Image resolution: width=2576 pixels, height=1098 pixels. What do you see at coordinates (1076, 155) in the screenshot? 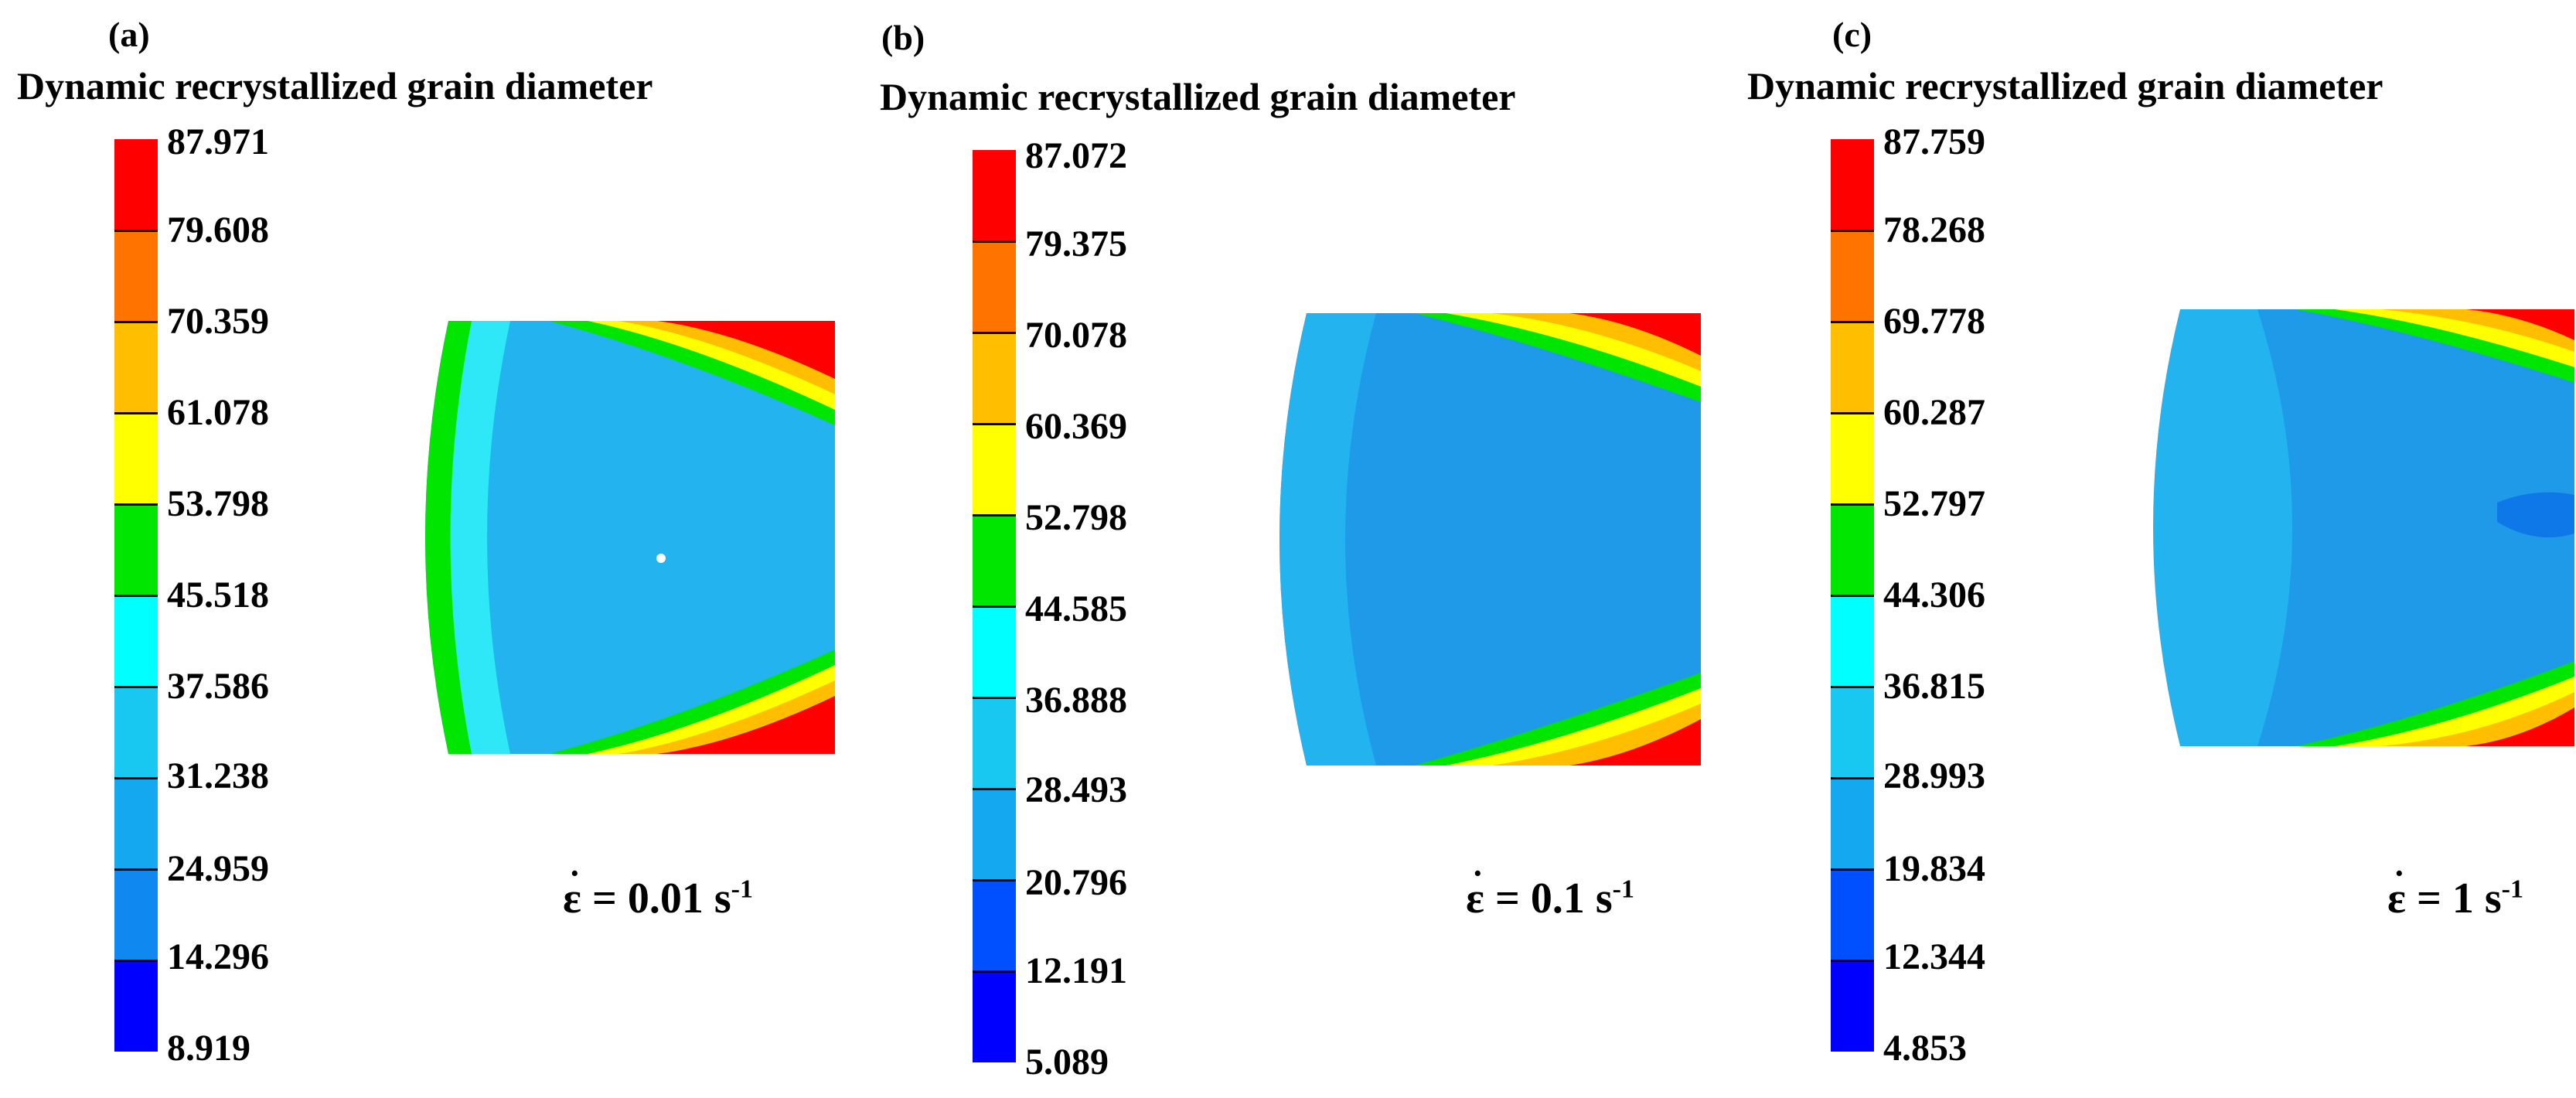
I see `colorbar-tick: 87.072` at bounding box center [1076, 155].